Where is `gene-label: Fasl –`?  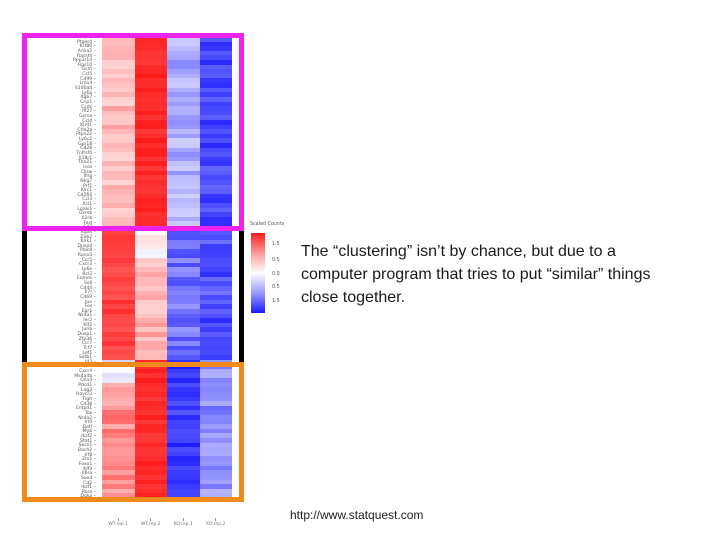 gene-label: Fasl – is located at coordinates (89, 223).